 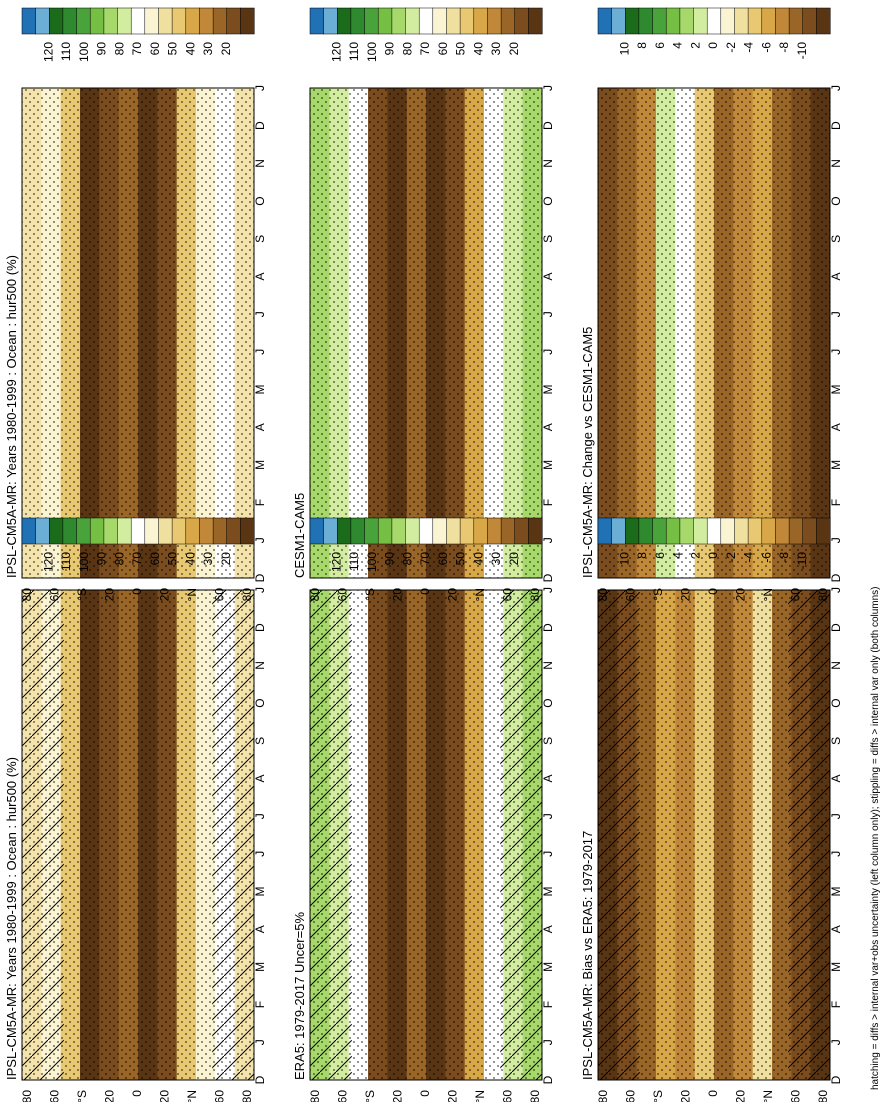 What do you see at coordinates (514, 559) in the screenshot?
I see `colorbar-label: 20` at bounding box center [514, 559].